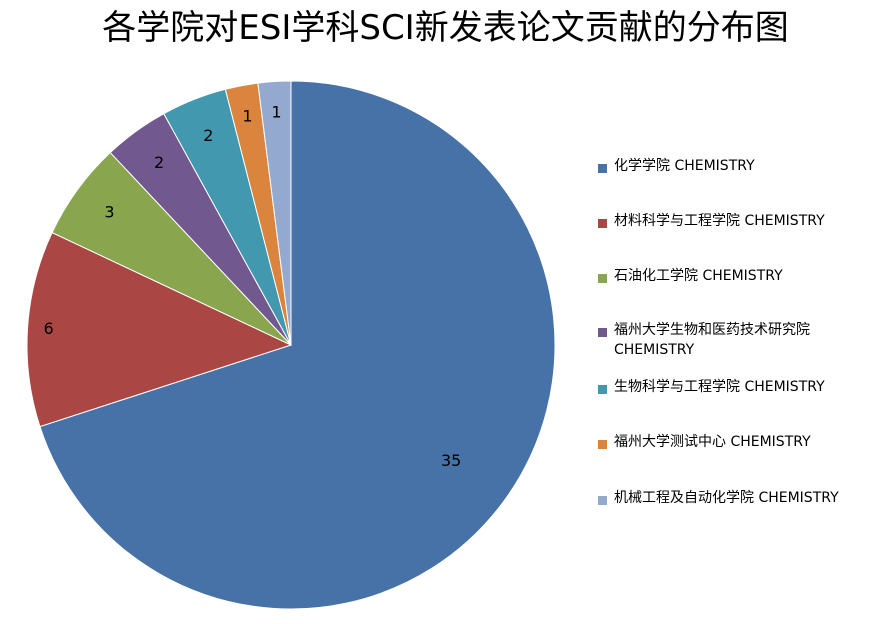  I want to click on legend-label: 生物科学与工程学院 CHEMISTRY, so click(719, 387).